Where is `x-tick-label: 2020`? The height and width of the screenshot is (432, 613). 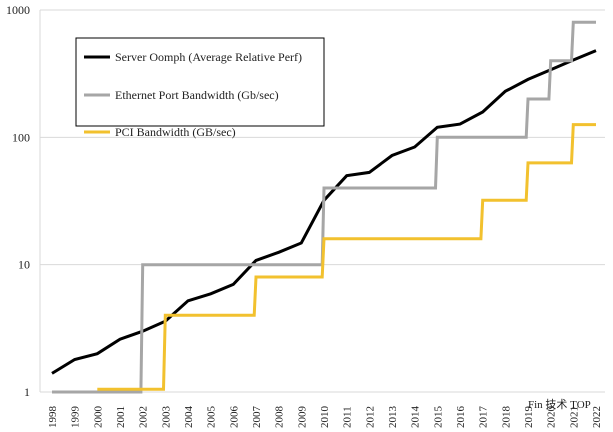
x-tick-label: 2020 is located at coordinates (552, 417).